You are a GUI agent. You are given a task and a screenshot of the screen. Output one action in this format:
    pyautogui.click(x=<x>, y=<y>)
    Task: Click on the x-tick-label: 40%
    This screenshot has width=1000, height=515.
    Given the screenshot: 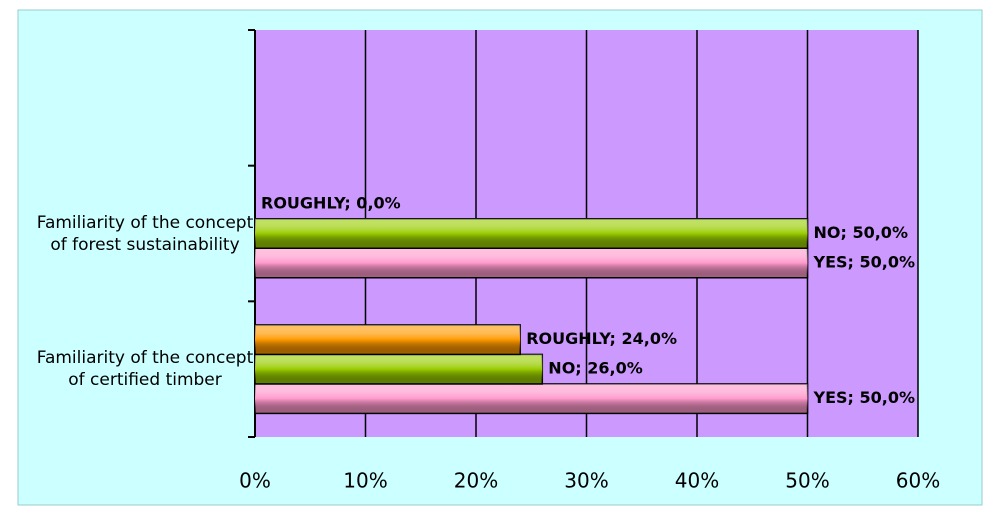 What is the action you would take?
    pyautogui.click(x=697, y=481)
    